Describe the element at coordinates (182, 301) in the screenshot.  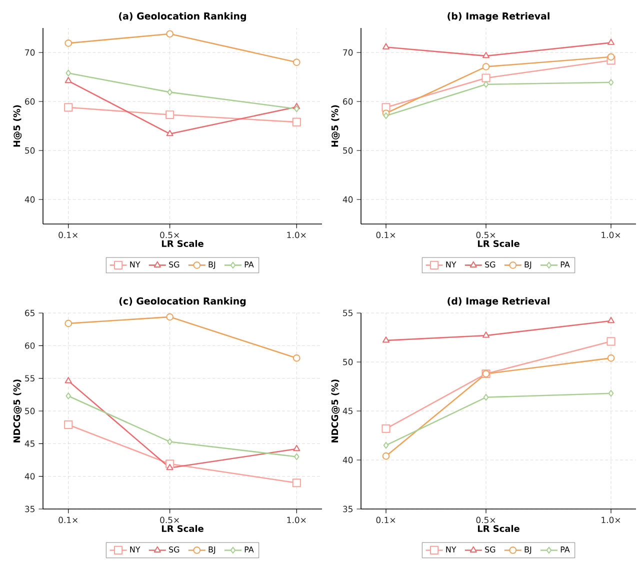
I see `chart-title: (c) Geolocation Ranking` at that location.